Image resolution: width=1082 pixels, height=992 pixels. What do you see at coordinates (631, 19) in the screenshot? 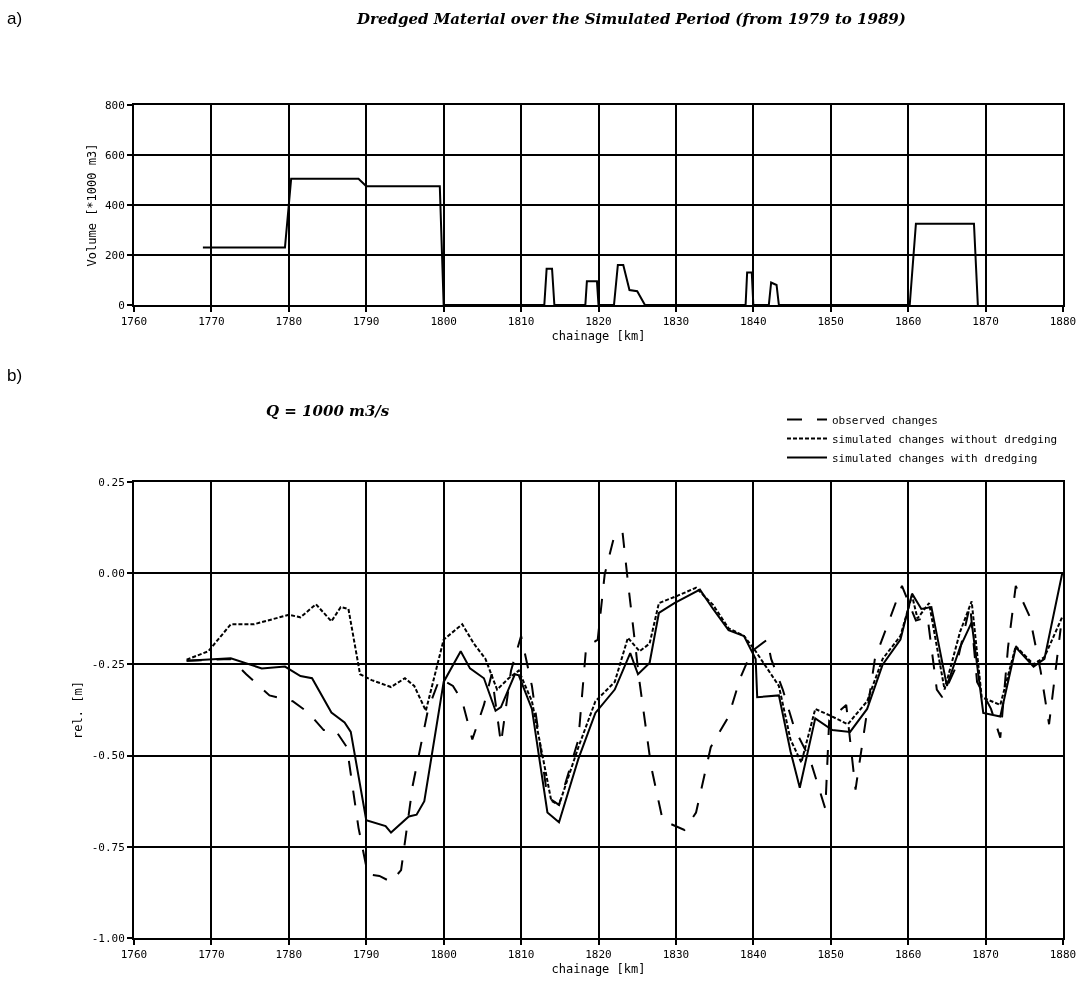
I see `chart-title: Dredged Material over the Simulated Period (from 1979 to 1989)` at bounding box center [631, 19].